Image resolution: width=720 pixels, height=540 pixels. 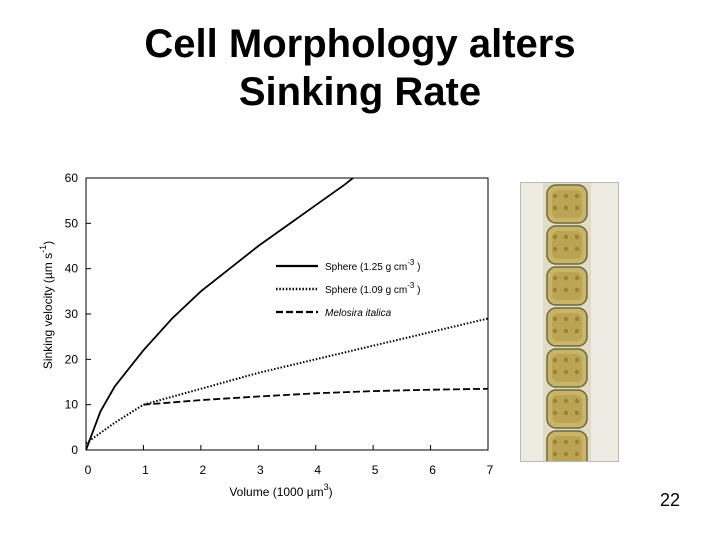 What do you see at coordinates (72, 405) in the screenshot?
I see `y-tick-label: 10` at bounding box center [72, 405].